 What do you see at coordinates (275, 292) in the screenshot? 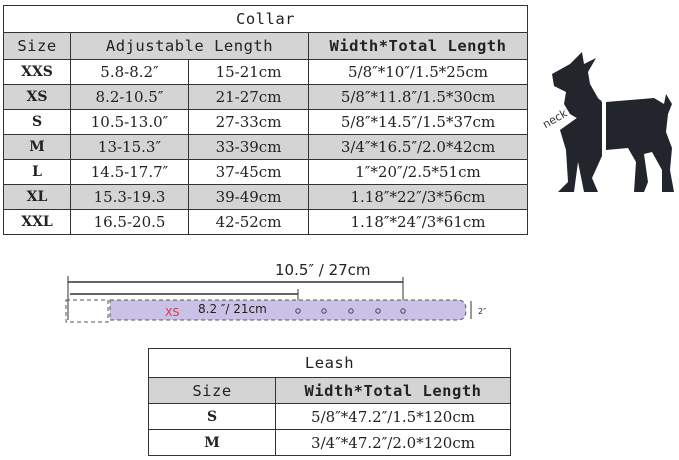
I see `collar-measure-diagram: 10.5″ / 27cm XS 8.2 ″/ 21cm 2″` at bounding box center [275, 292].